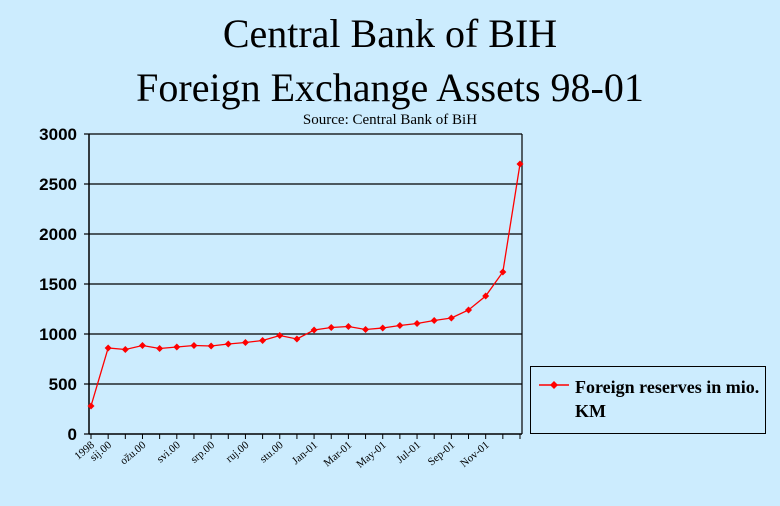  I want to click on x-tick-label: svi.00, so click(169, 452).